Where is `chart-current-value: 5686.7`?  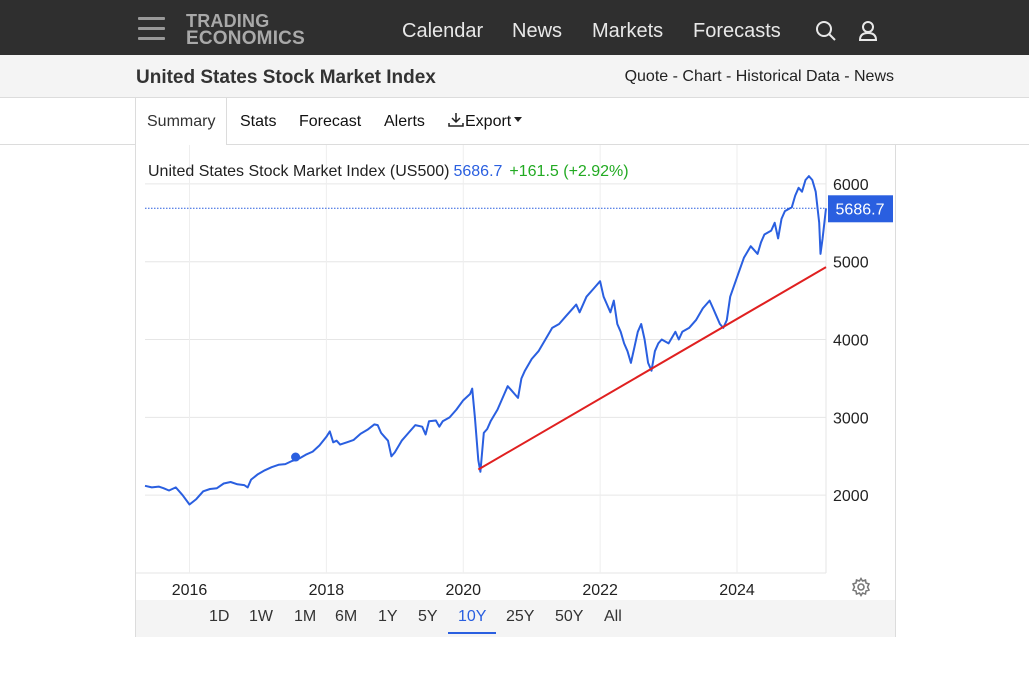
chart-current-value: 5686.7 is located at coordinates (478, 171).